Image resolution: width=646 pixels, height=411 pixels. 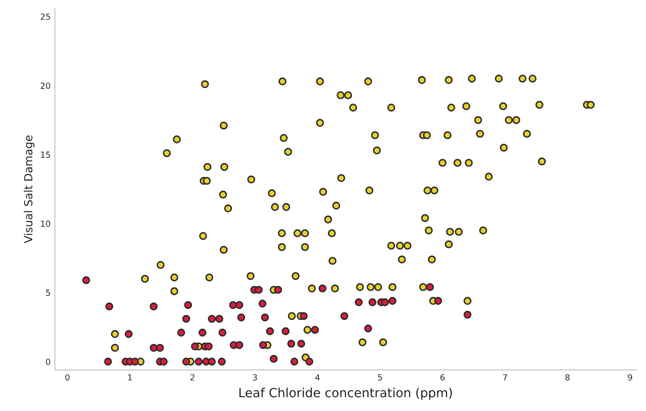 I want to click on x-tick-label: 2, so click(x=192, y=377).